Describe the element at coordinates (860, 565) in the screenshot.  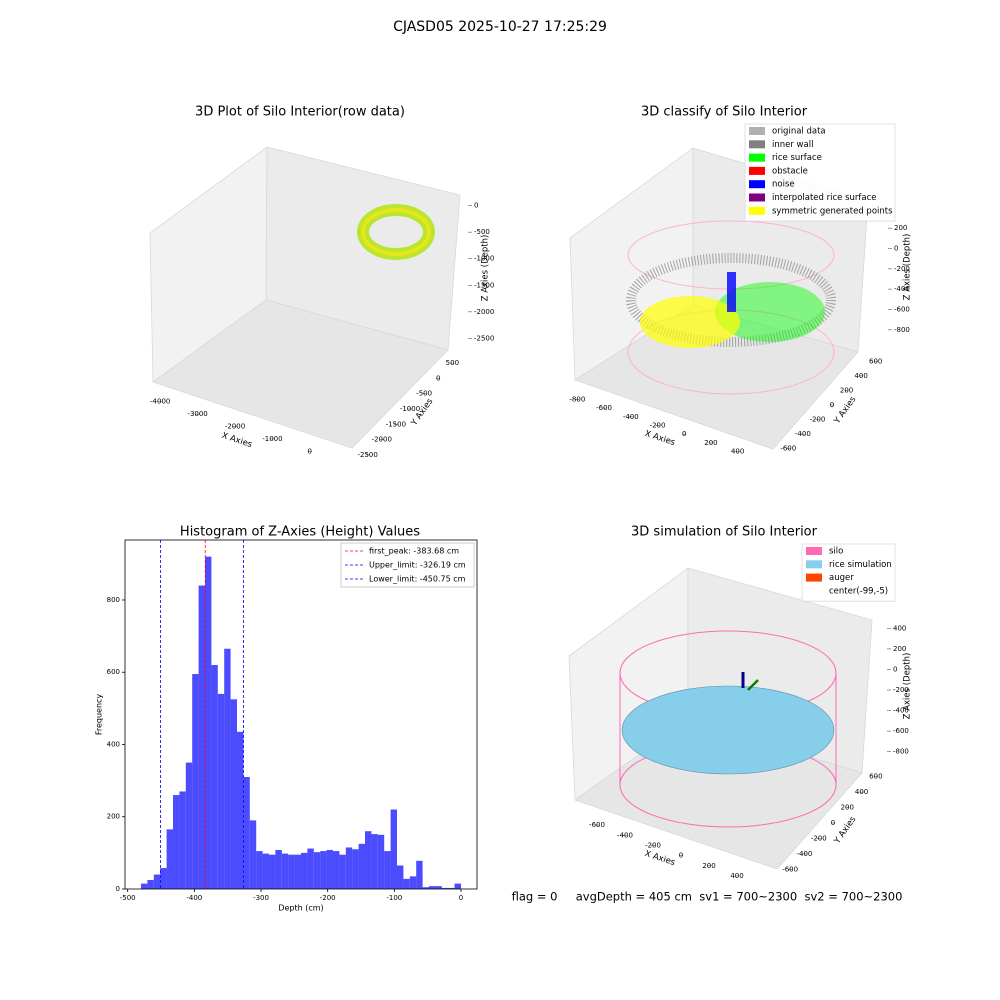
I see `legend-label: rice simulation` at that location.